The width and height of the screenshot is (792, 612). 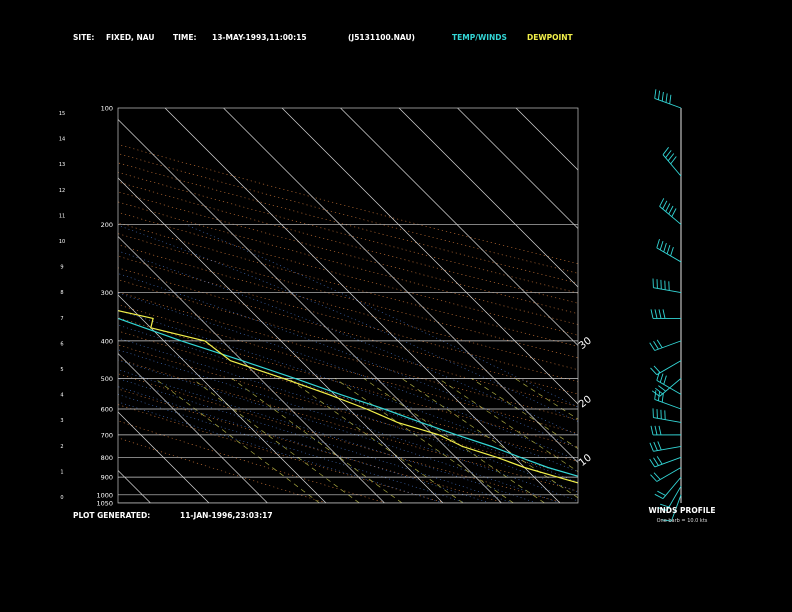 I want to click on height-km-label: 6, so click(x=61, y=344).